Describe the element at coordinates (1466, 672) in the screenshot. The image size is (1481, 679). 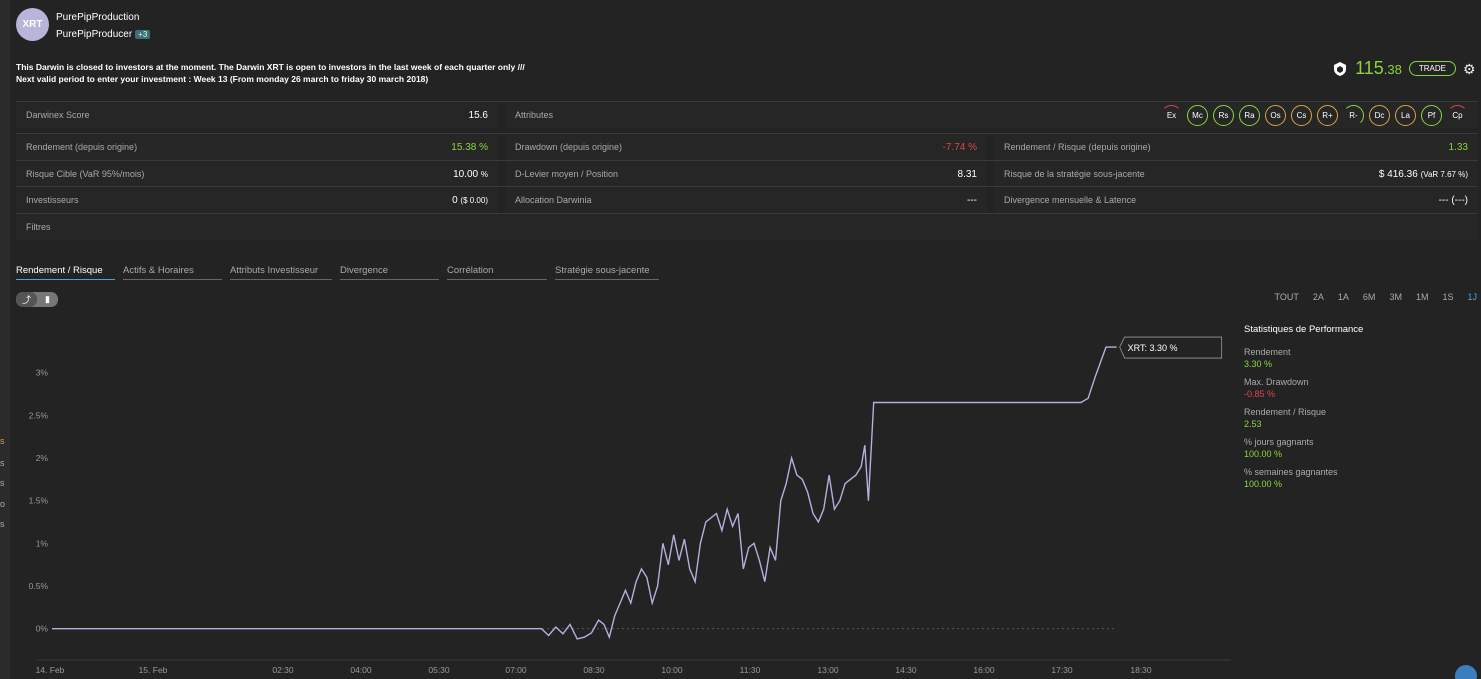
I see `help-chat-icon` at that location.